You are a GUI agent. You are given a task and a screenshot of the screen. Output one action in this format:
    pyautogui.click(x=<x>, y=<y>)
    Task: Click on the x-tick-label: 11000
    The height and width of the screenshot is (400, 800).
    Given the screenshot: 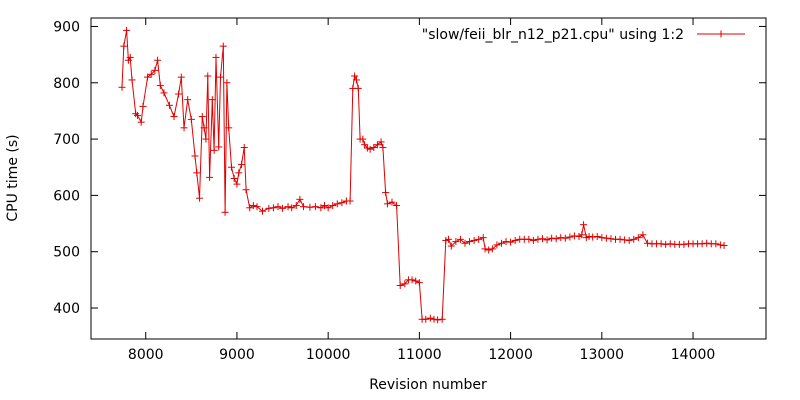 What is the action you would take?
    pyautogui.click(x=419, y=355)
    